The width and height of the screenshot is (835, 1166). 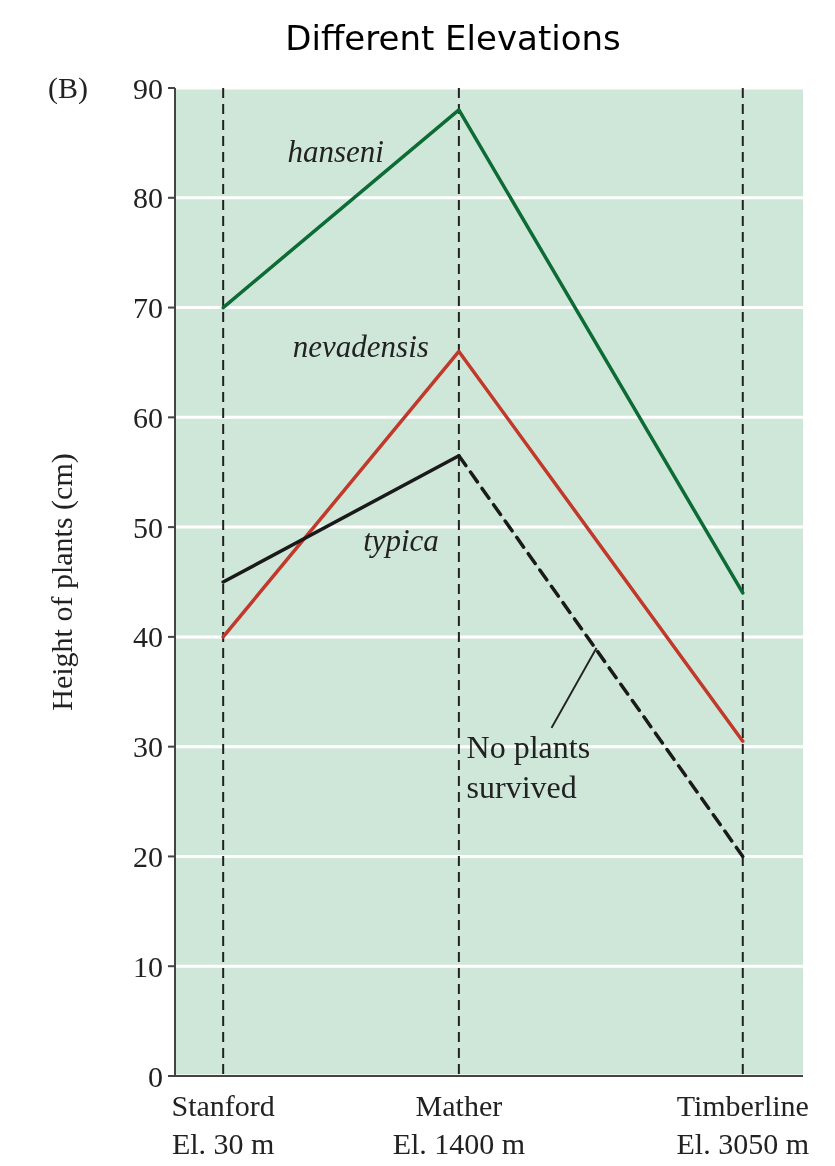 What do you see at coordinates (148, 527) in the screenshot?
I see `y-tick-label: 50` at bounding box center [148, 527].